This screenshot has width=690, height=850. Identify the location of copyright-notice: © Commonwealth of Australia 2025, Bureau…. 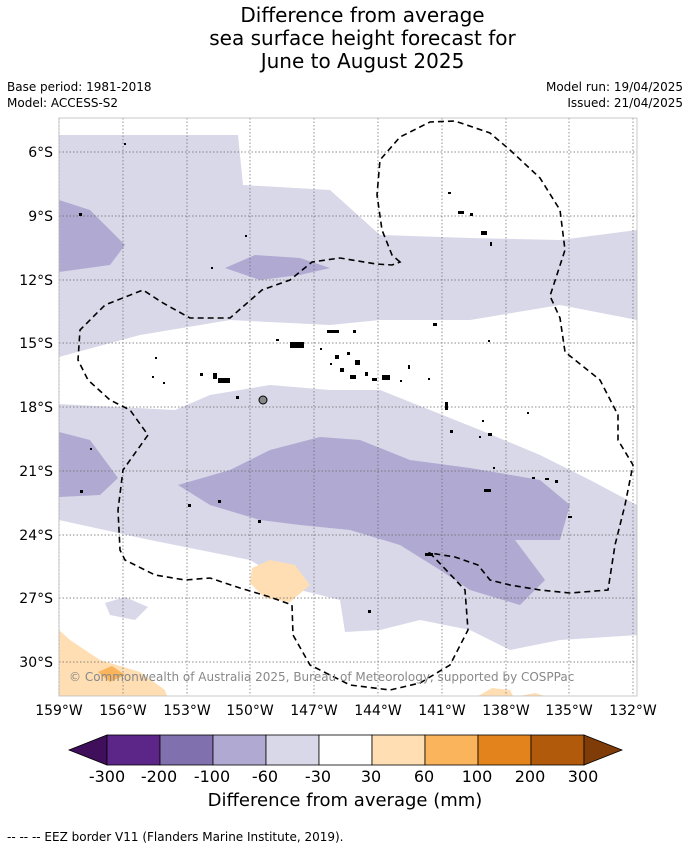
(321, 677).